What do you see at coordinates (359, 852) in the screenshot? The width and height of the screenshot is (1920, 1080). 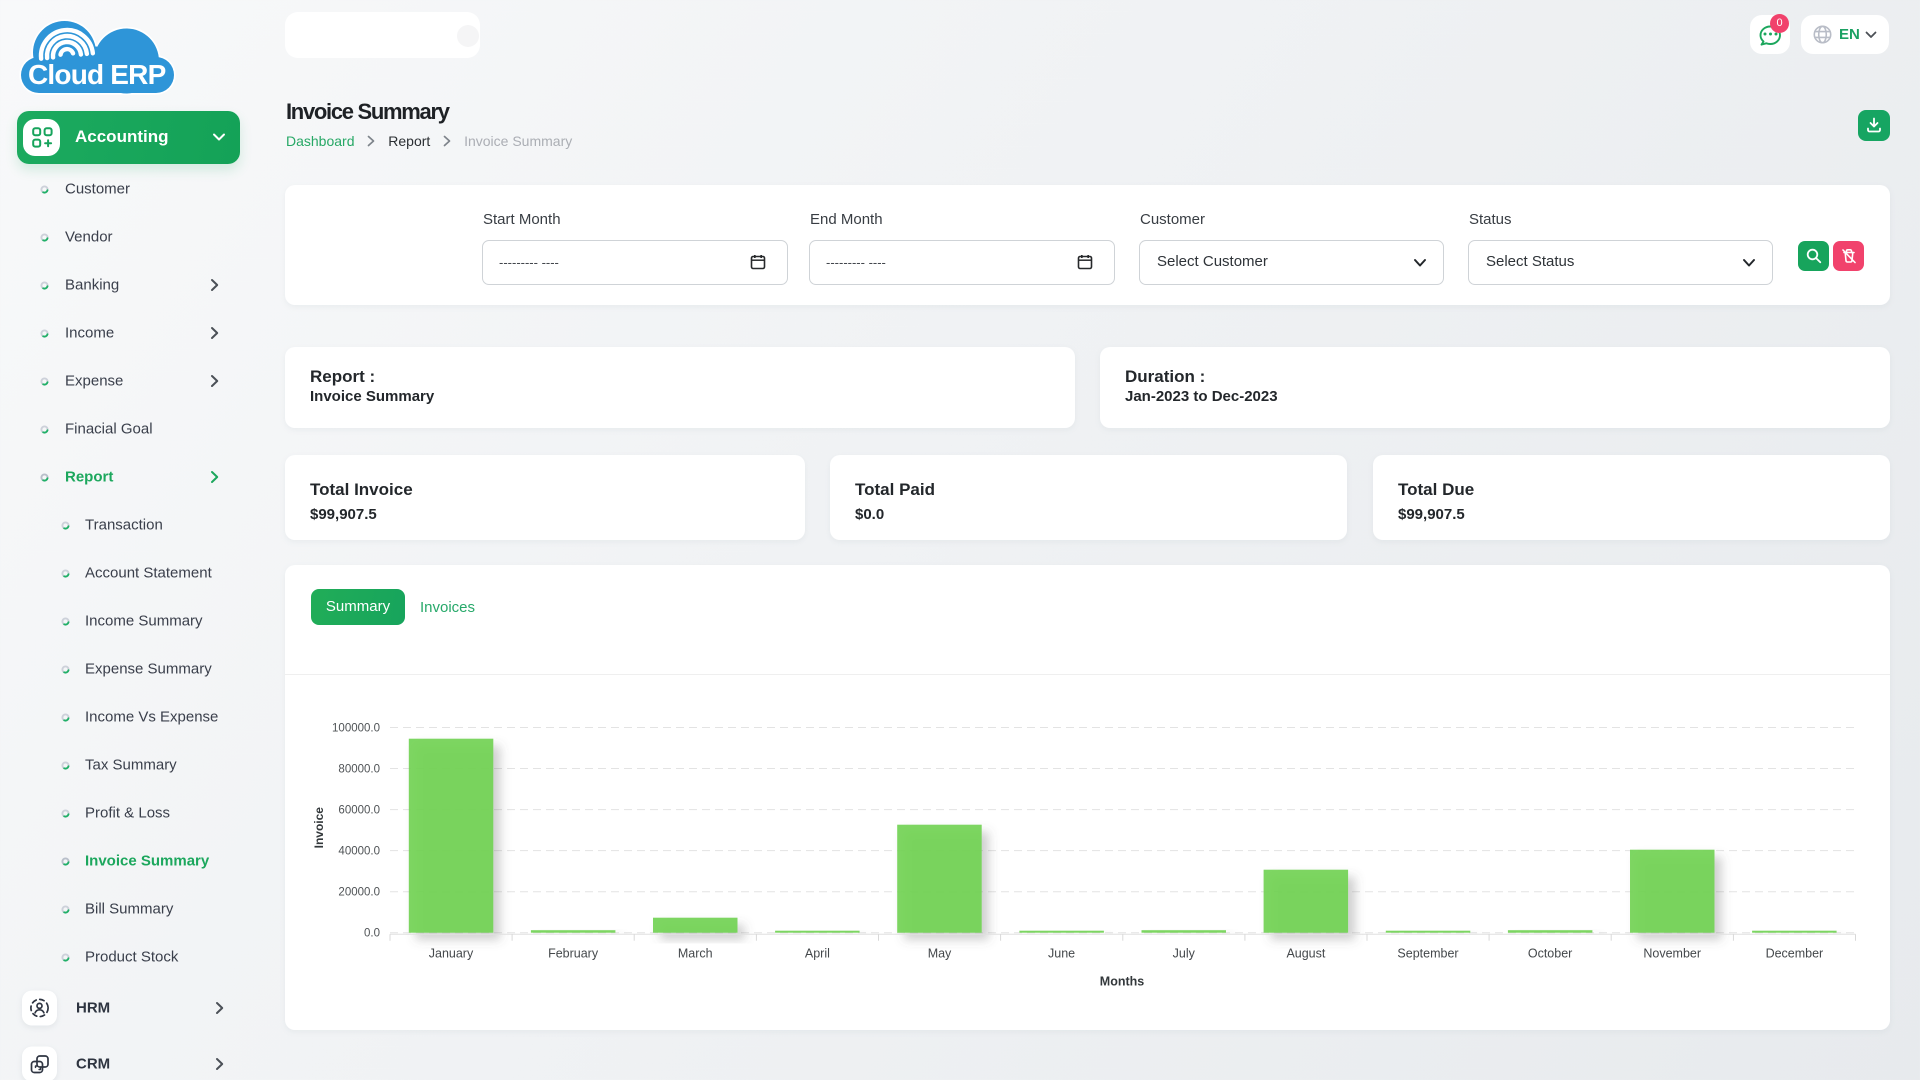 I see `svg-text: 40000.0` at bounding box center [359, 852].